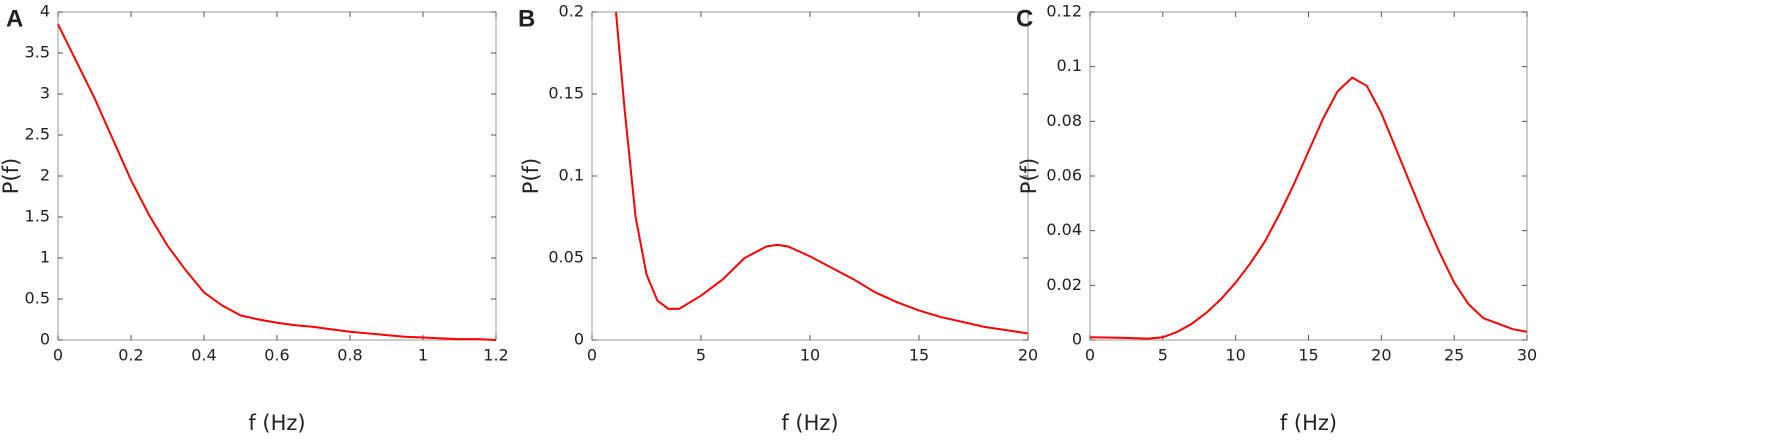 The image size is (1772, 440). I want to click on x-tick-label: 30, so click(1527, 355).